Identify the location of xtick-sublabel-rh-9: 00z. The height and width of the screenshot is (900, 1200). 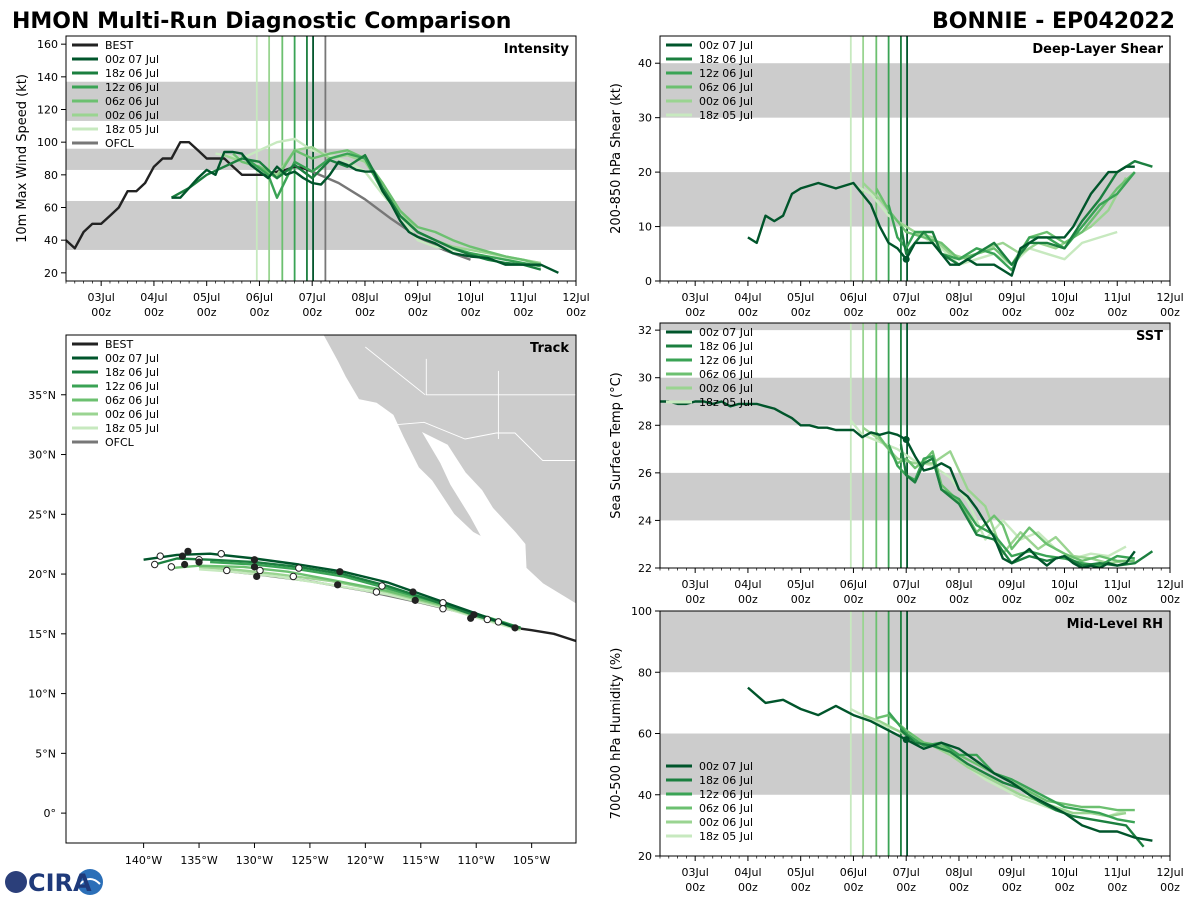
(1170, 887).